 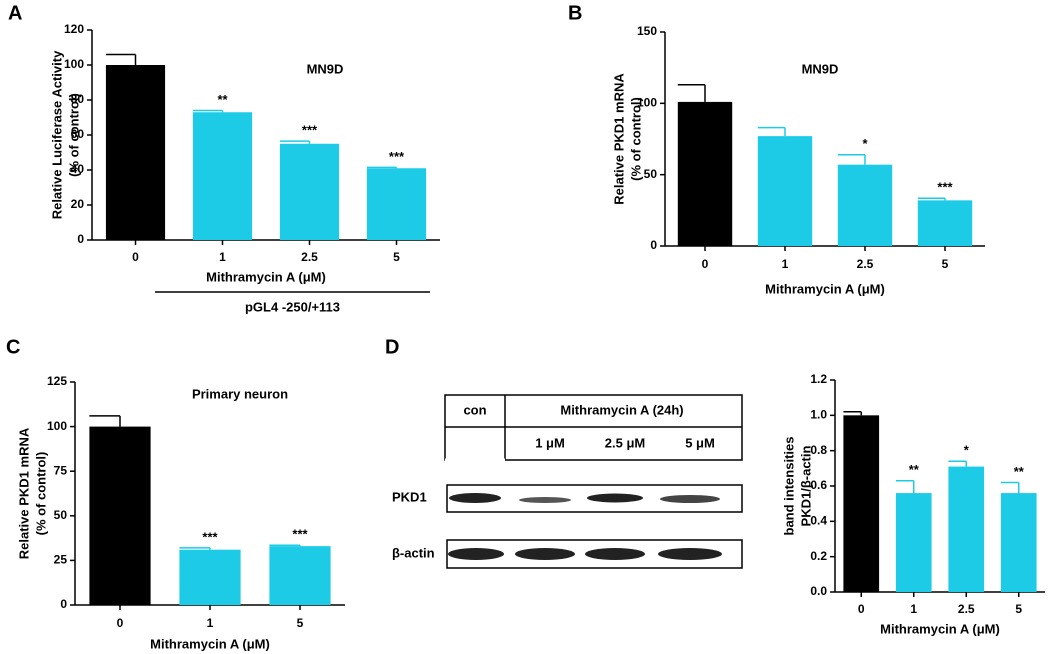 I want to click on panel-letter: C, so click(x=13, y=347).